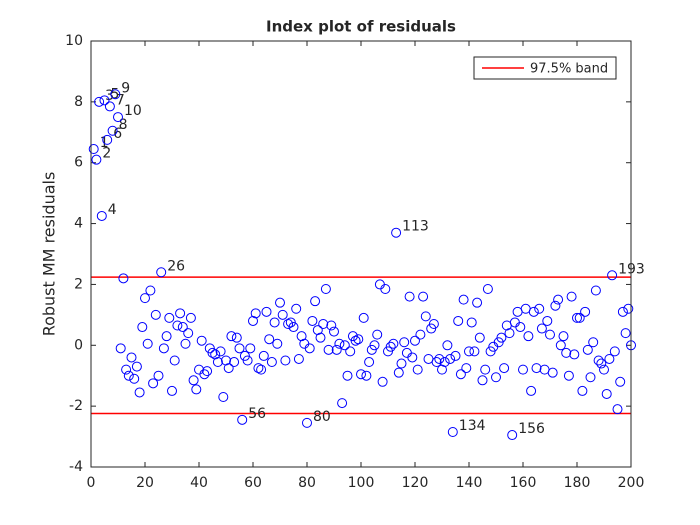 The width and height of the screenshot is (700, 525). Describe the element at coordinates (76, 406) in the screenshot. I see `y-tick-label: -2` at that location.